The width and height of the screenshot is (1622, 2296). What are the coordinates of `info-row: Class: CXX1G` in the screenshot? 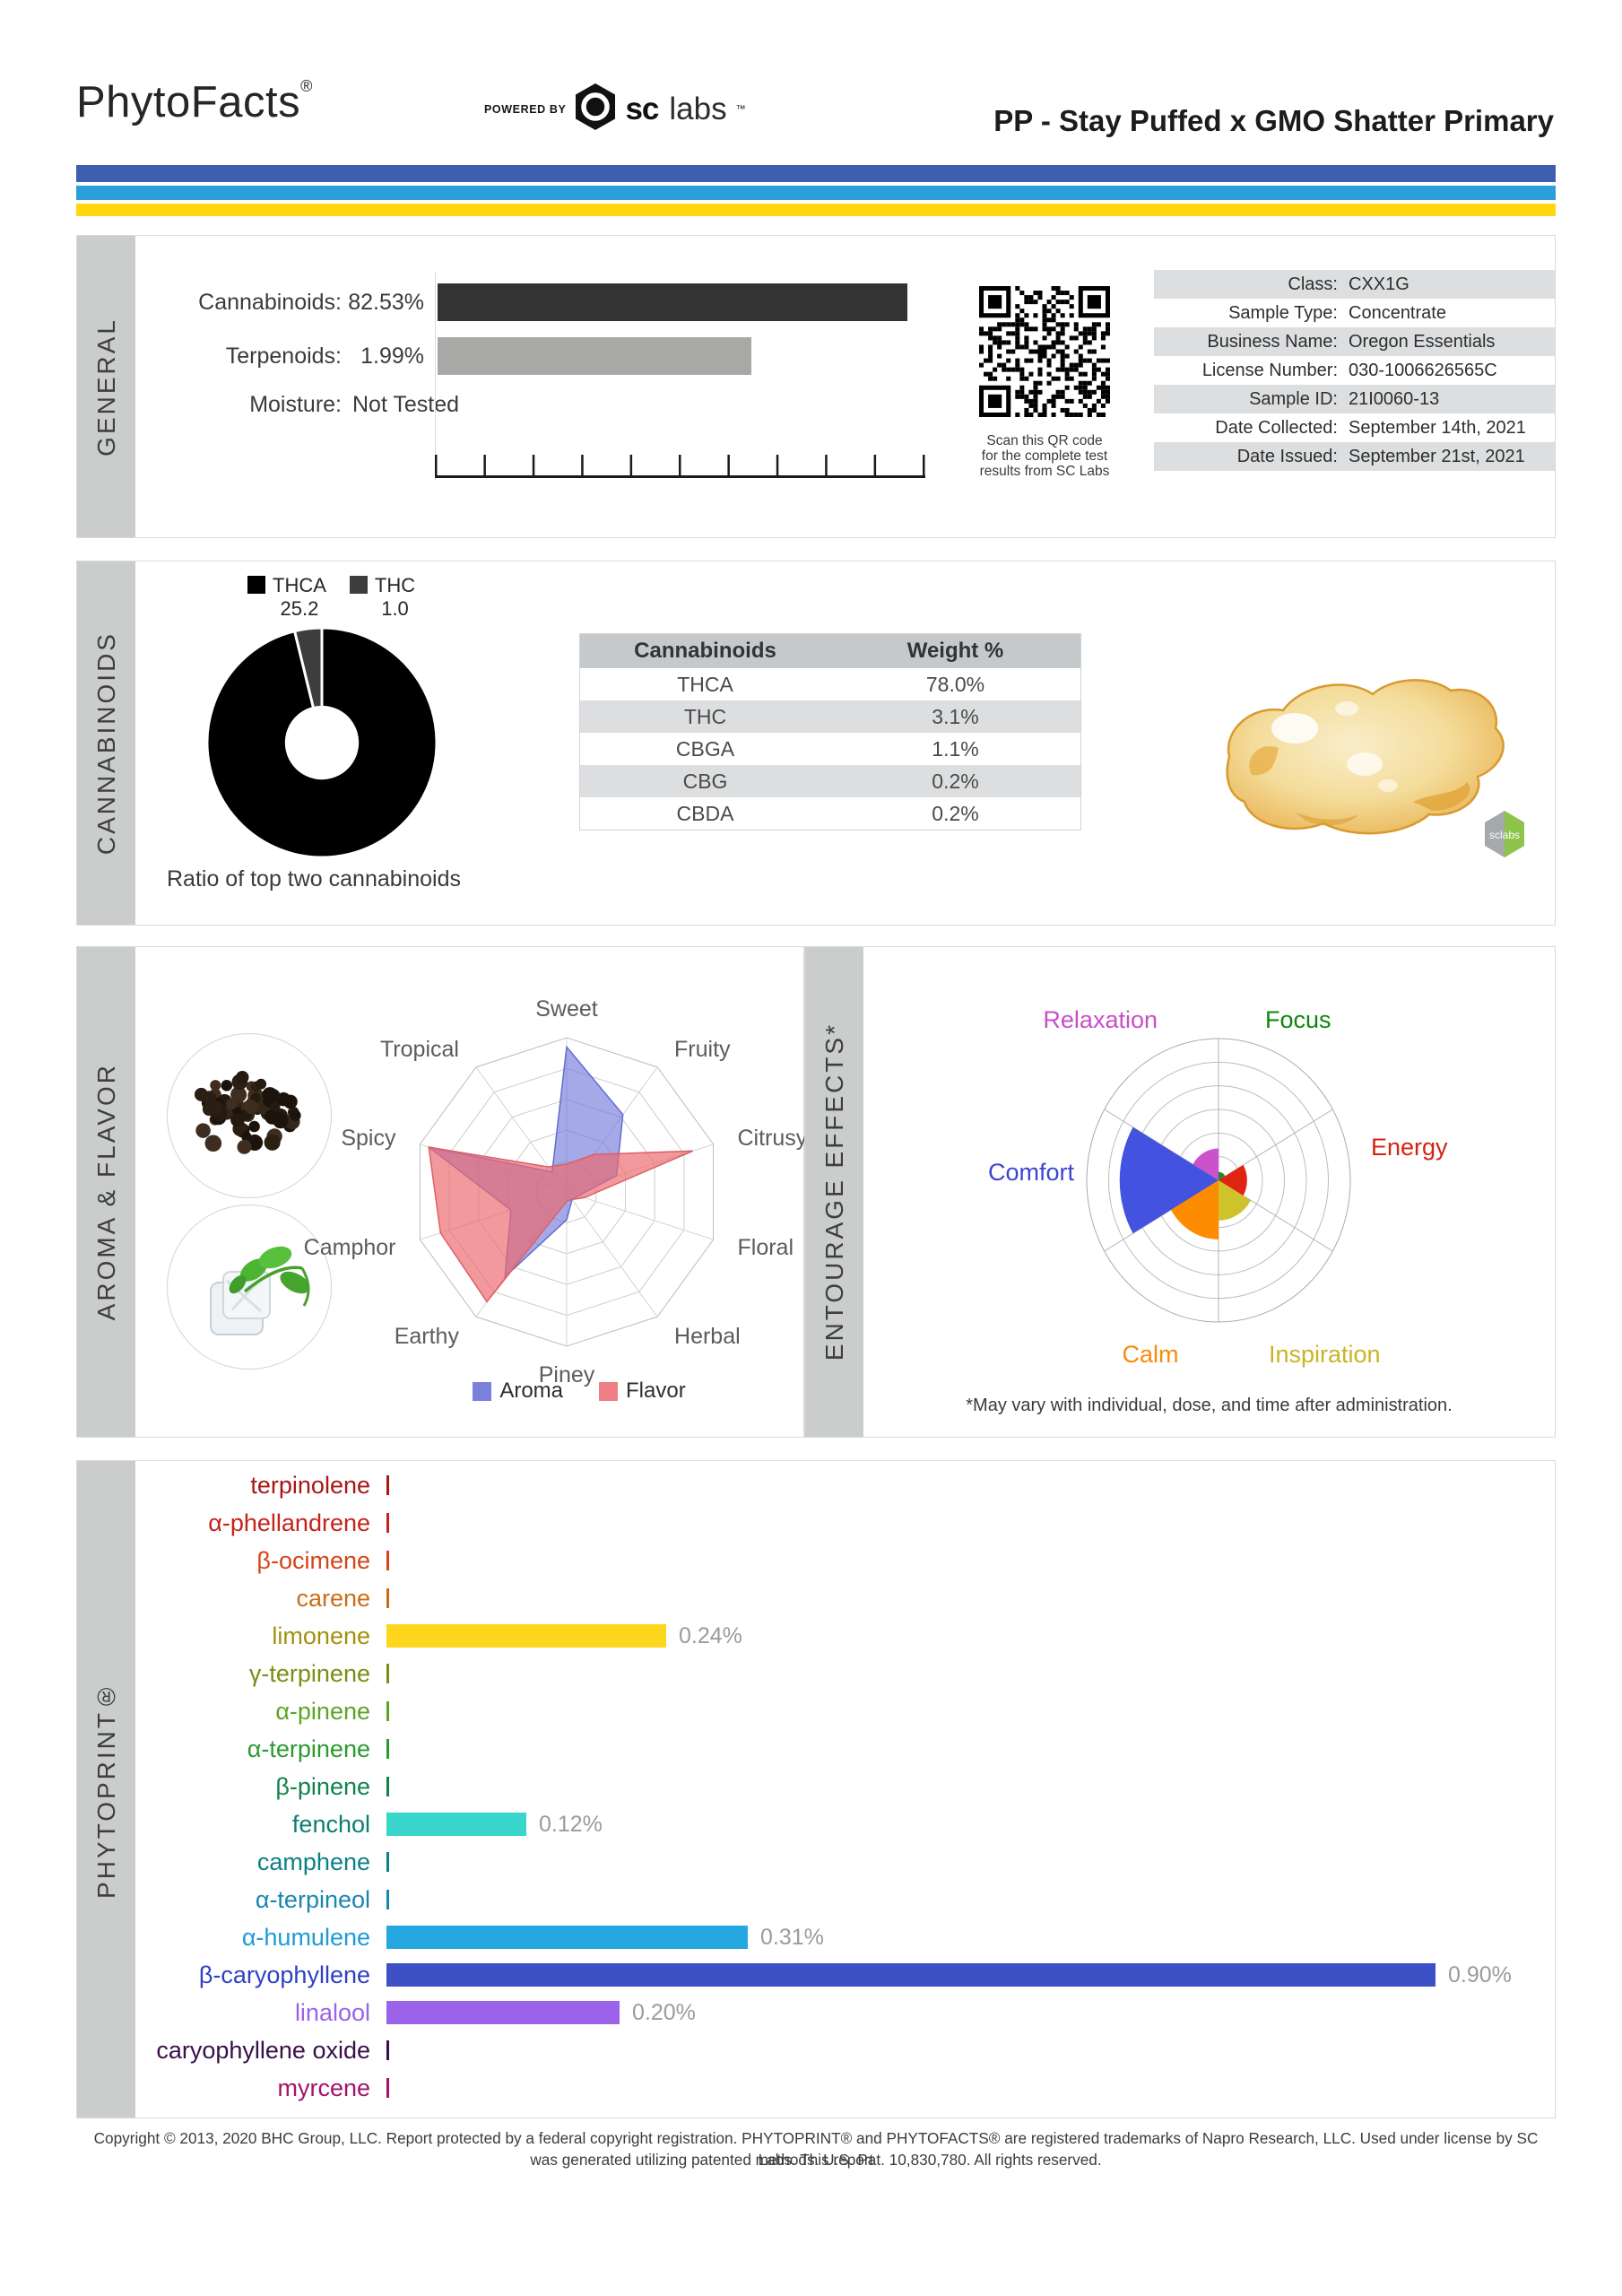 It's located at (1354, 284).